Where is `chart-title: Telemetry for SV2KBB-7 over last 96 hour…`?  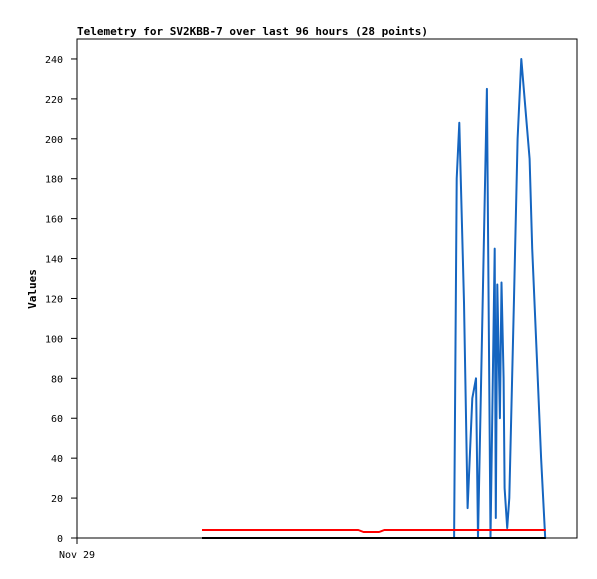 chart-title: Telemetry for SV2KBB-7 over last 96 hour… is located at coordinates (252, 31).